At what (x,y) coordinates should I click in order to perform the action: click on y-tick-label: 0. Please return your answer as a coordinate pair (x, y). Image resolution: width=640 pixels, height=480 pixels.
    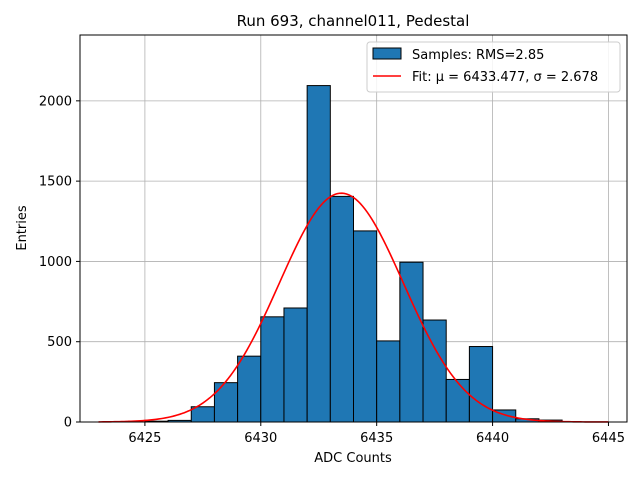
    Looking at the image, I should click on (68, 423).